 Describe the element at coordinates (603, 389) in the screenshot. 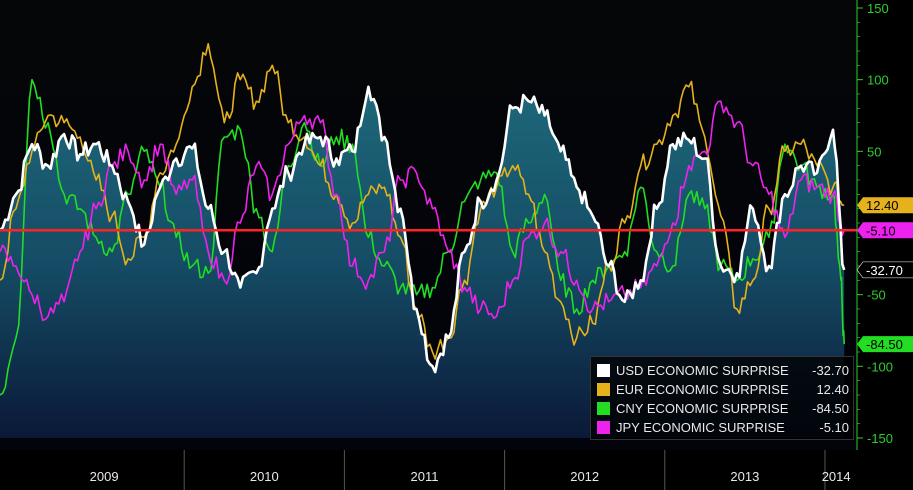

I see `legend-swatch-eur` at that location.